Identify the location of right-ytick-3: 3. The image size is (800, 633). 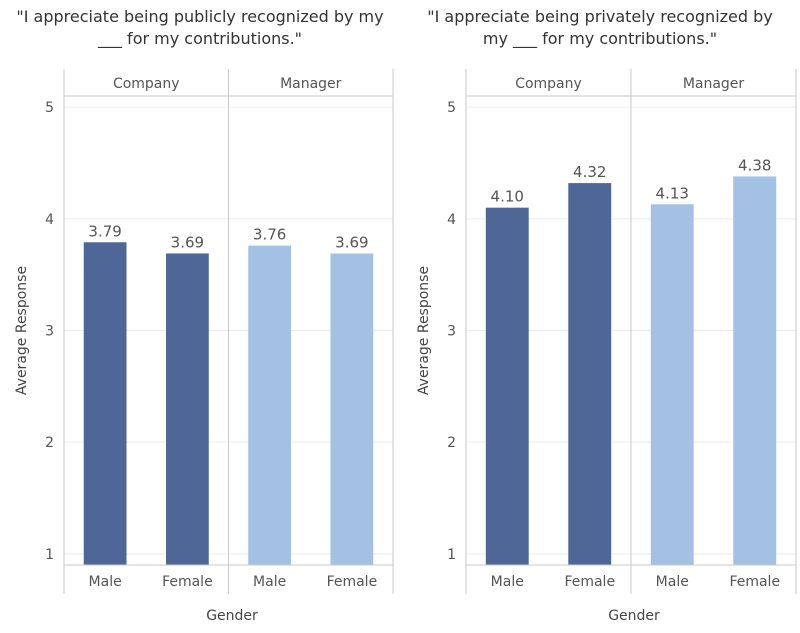
(451, 332).